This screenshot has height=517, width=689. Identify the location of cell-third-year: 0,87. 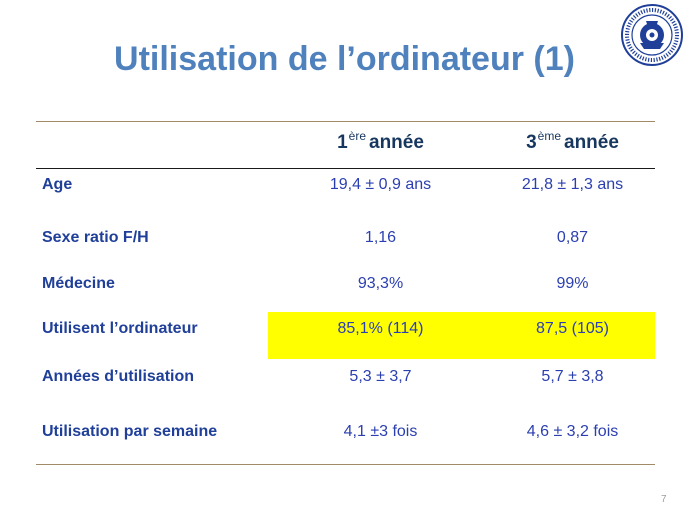
(572, 237).